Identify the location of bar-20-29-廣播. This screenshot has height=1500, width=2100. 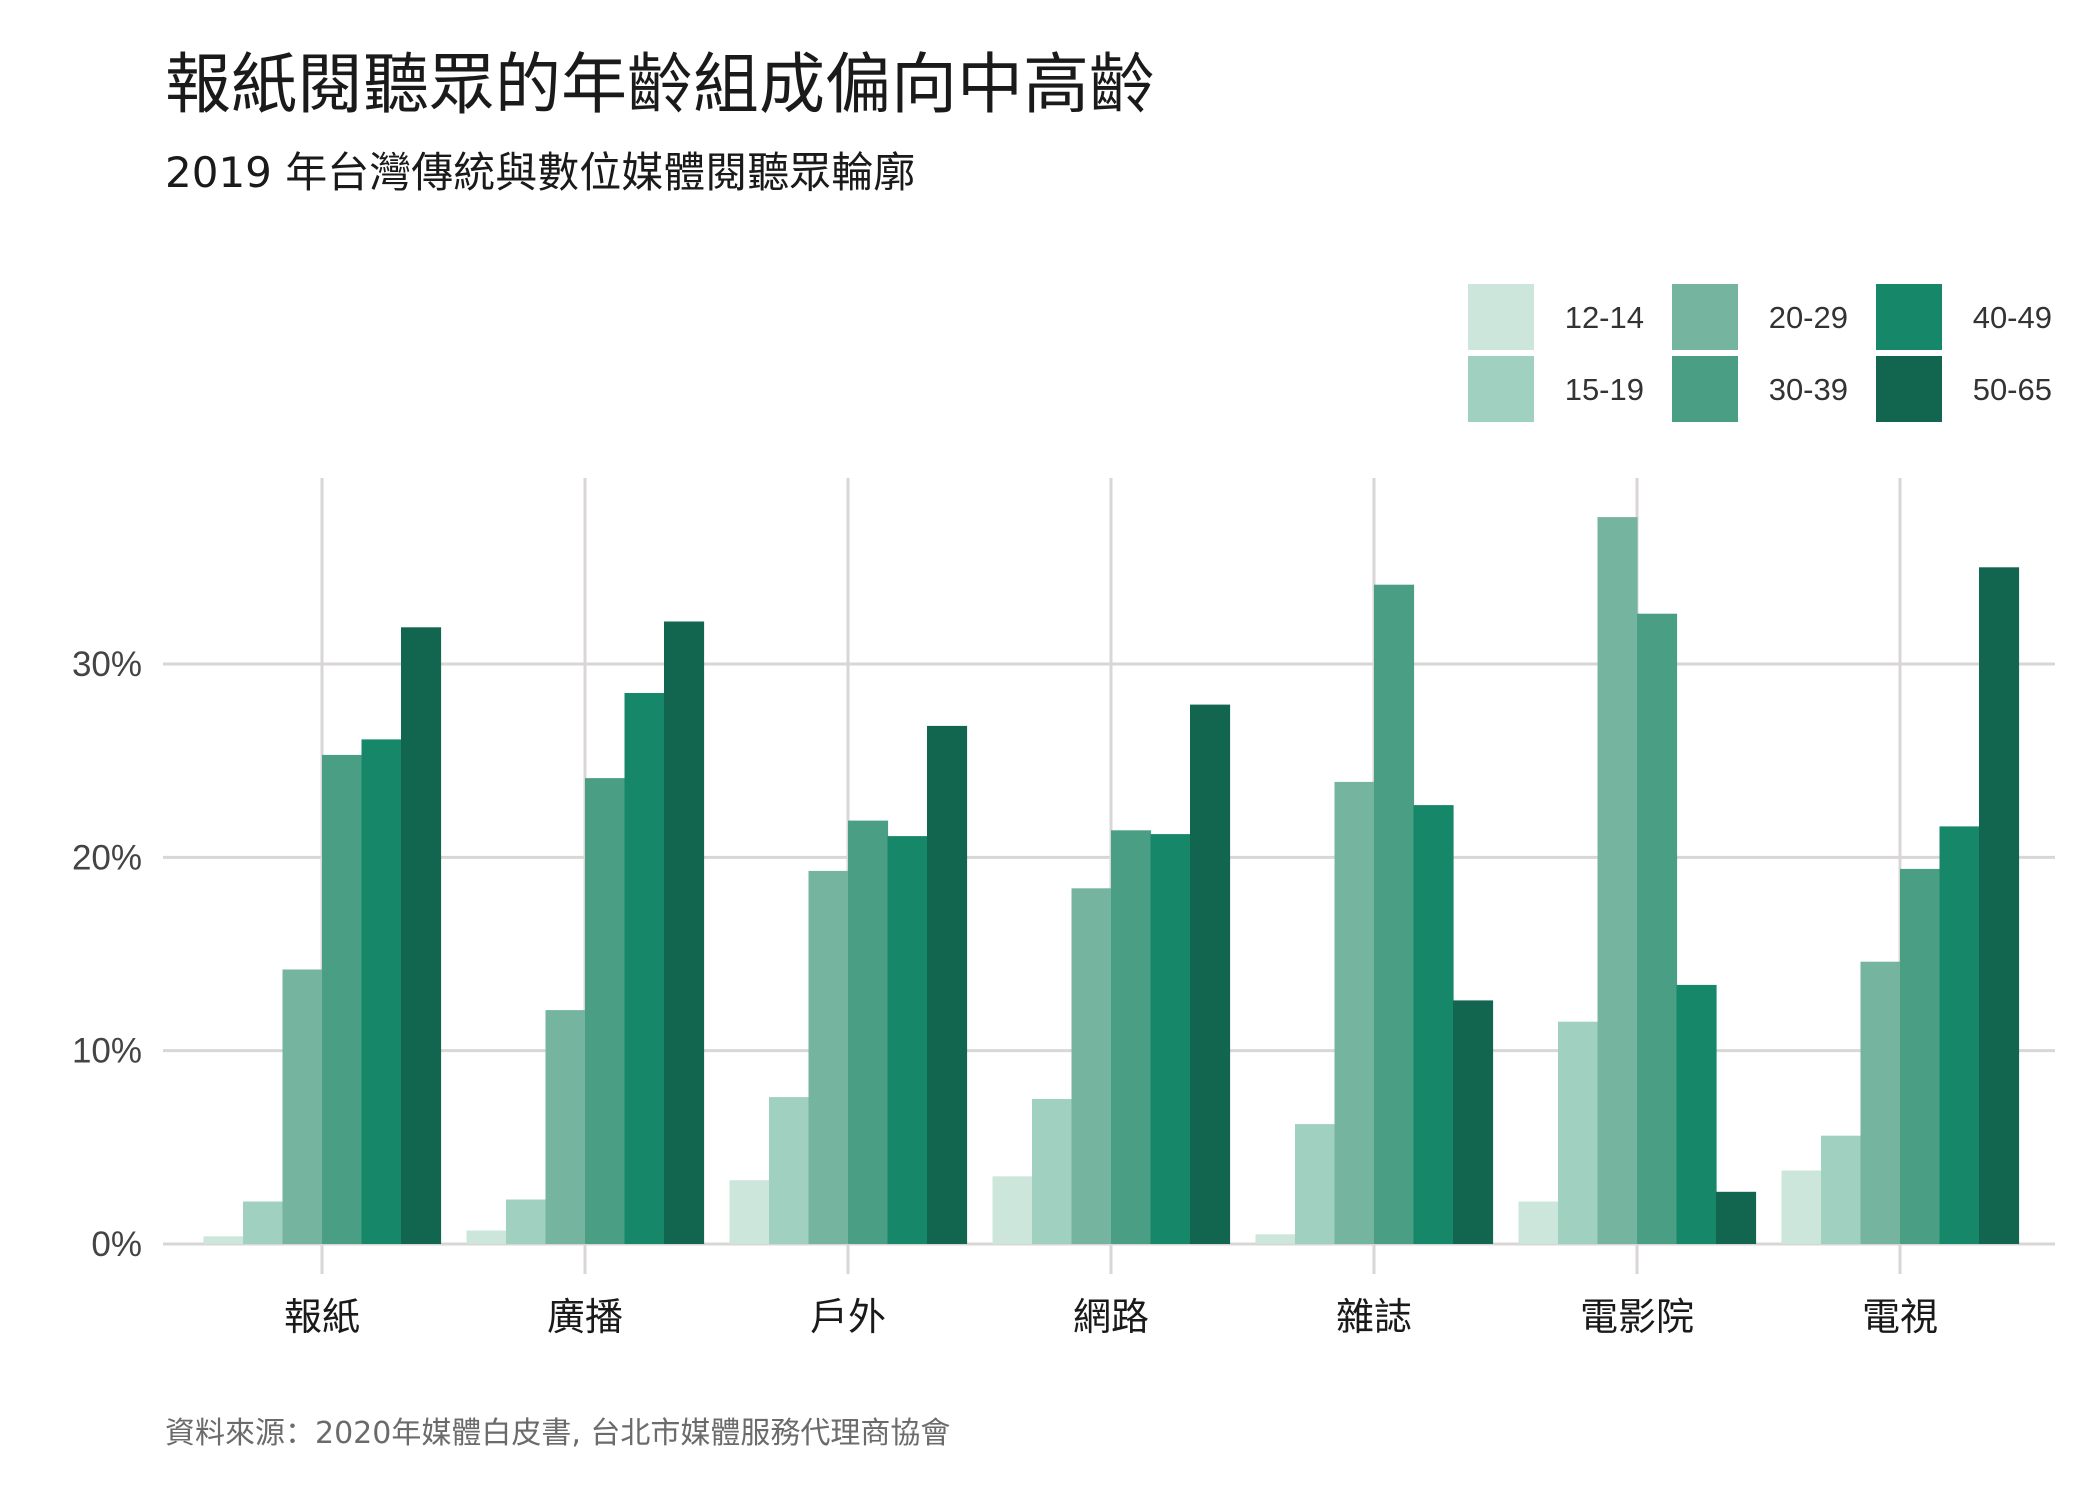
(565, 1127).